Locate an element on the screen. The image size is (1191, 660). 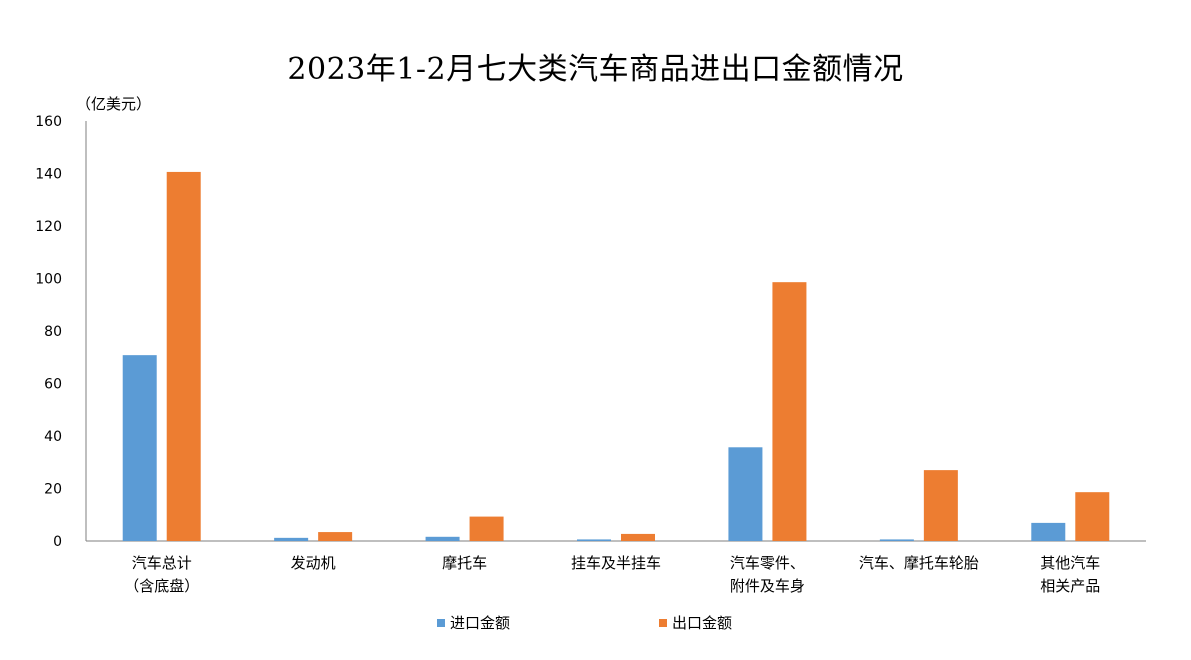
legend-item-import: 进口金额 is located at coordinates (473, 622).